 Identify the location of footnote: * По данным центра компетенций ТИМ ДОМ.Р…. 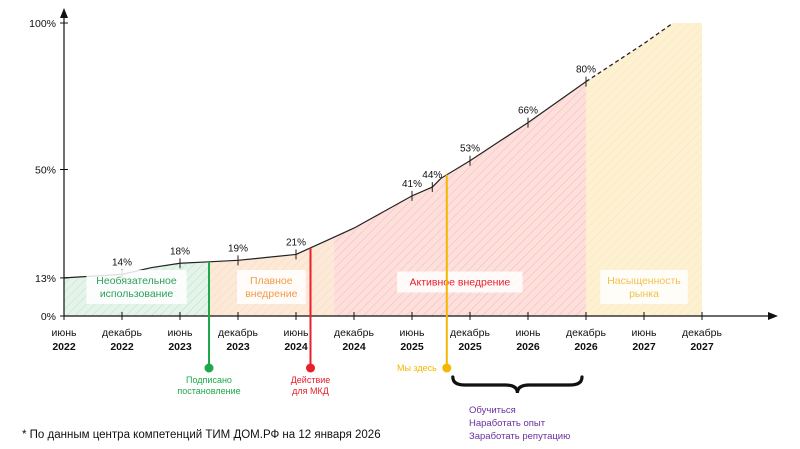
(201, 435).